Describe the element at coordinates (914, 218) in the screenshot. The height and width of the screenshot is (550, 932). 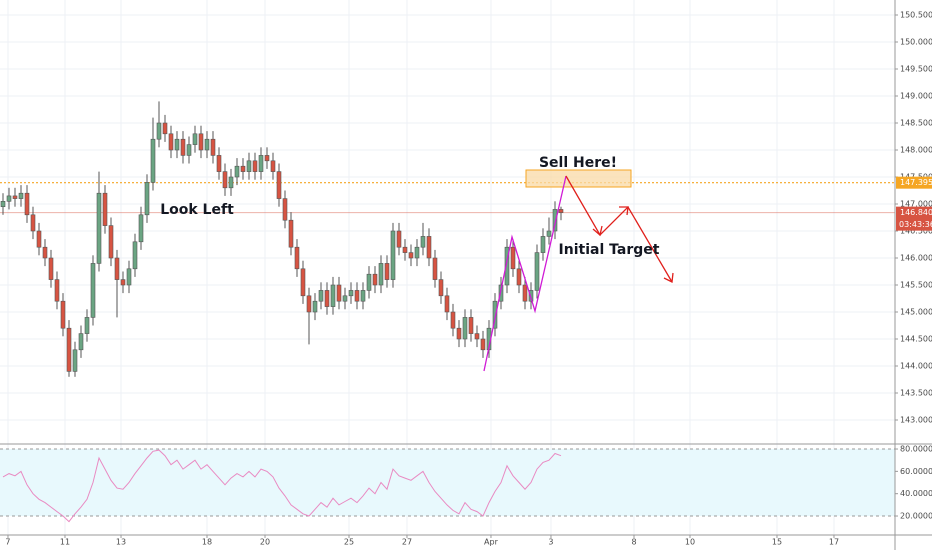
I see `last-price-tag` at that location.